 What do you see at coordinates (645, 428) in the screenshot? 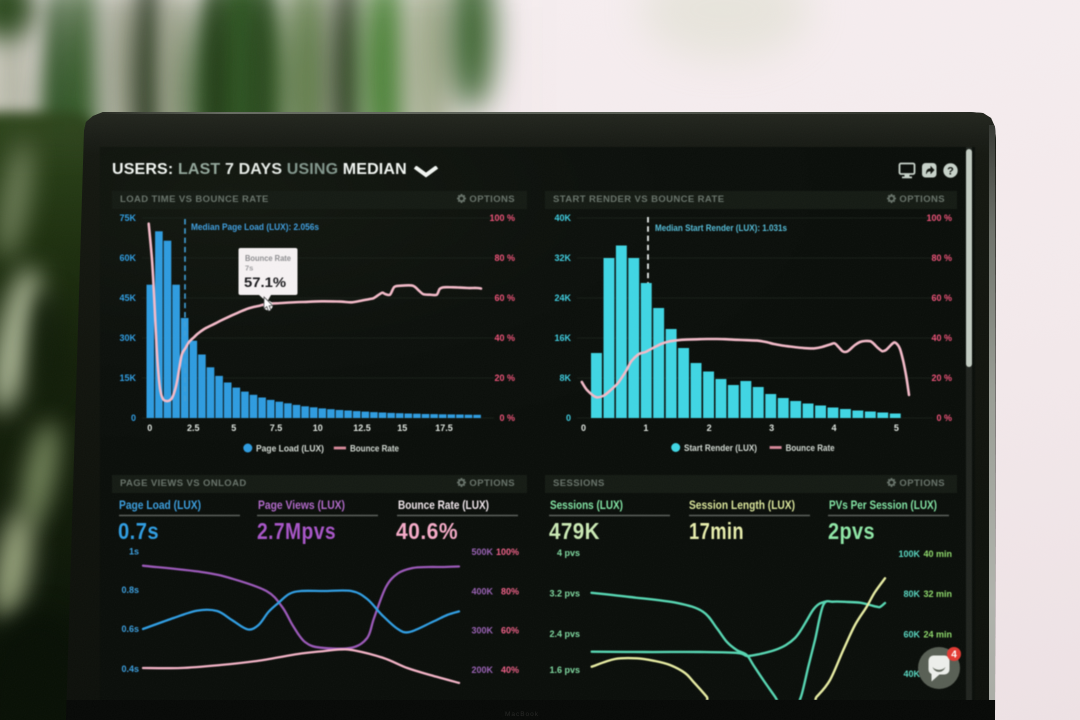
I see `svg-text: 1` at bounding box center [645, 428].